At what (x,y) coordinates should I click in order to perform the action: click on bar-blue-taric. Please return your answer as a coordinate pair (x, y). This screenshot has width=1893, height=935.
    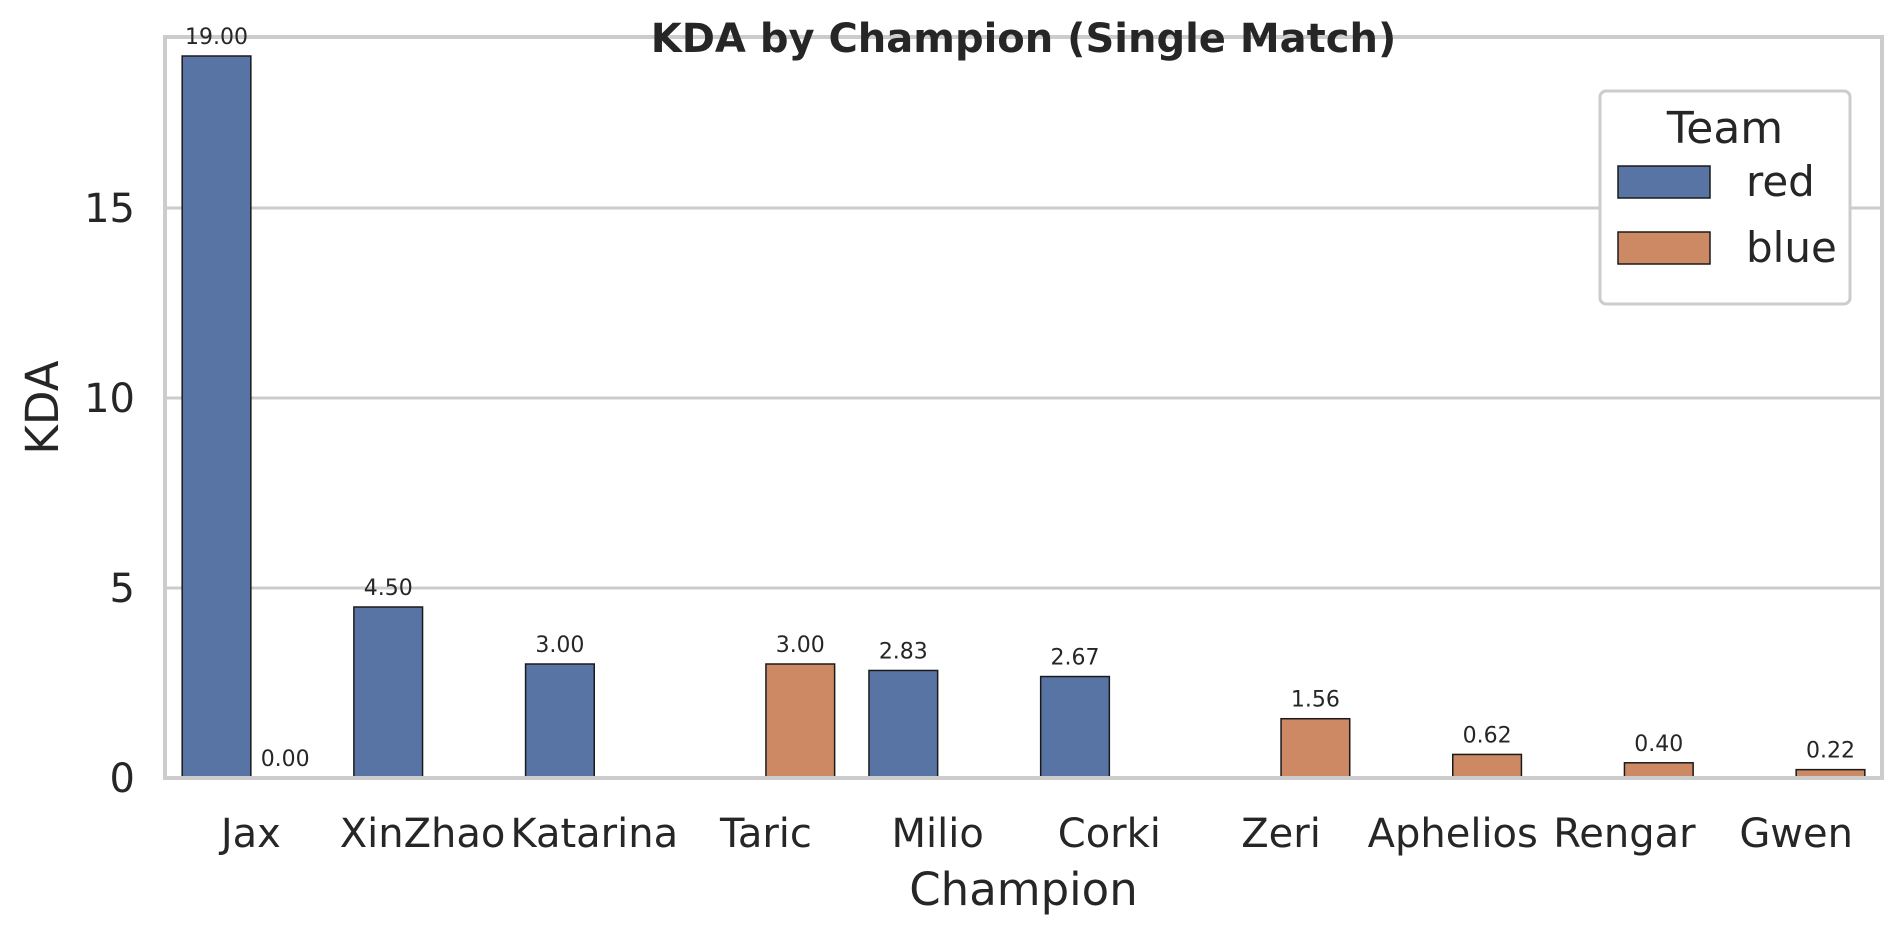
    Looking at the image, I should click on (800, 721).